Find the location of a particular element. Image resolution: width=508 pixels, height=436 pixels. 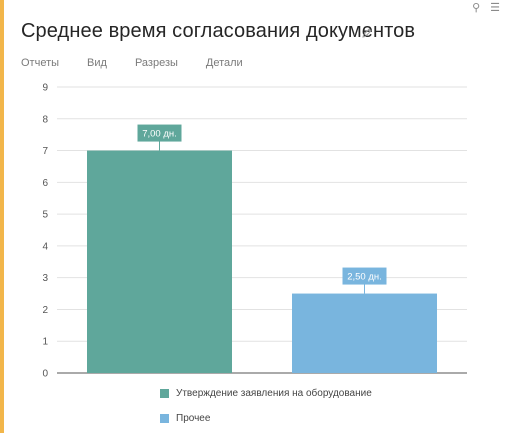

y-tick-label-2: 2 is located at coordinates (45, 310).